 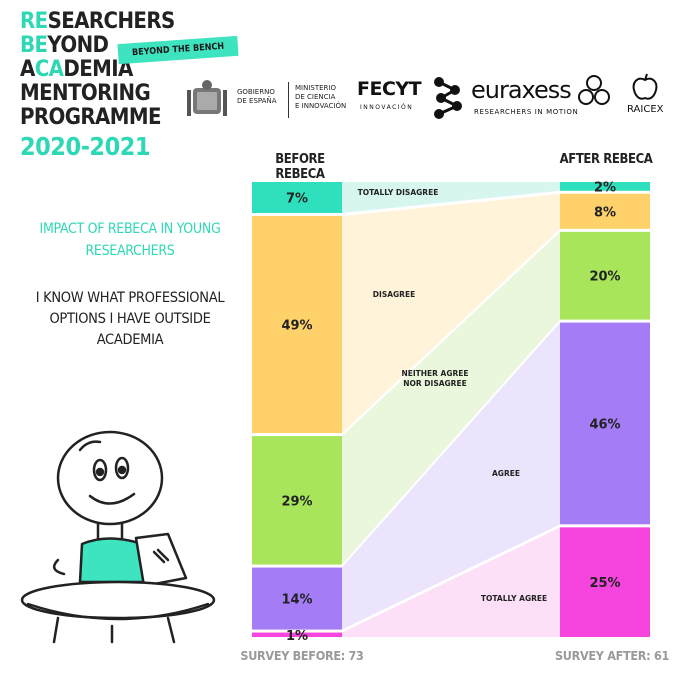 What do you see at coordinates (606, 159) in the screenshot?
I see `after-column-label: AFTER REBECA` at bounding box center [606, 159].